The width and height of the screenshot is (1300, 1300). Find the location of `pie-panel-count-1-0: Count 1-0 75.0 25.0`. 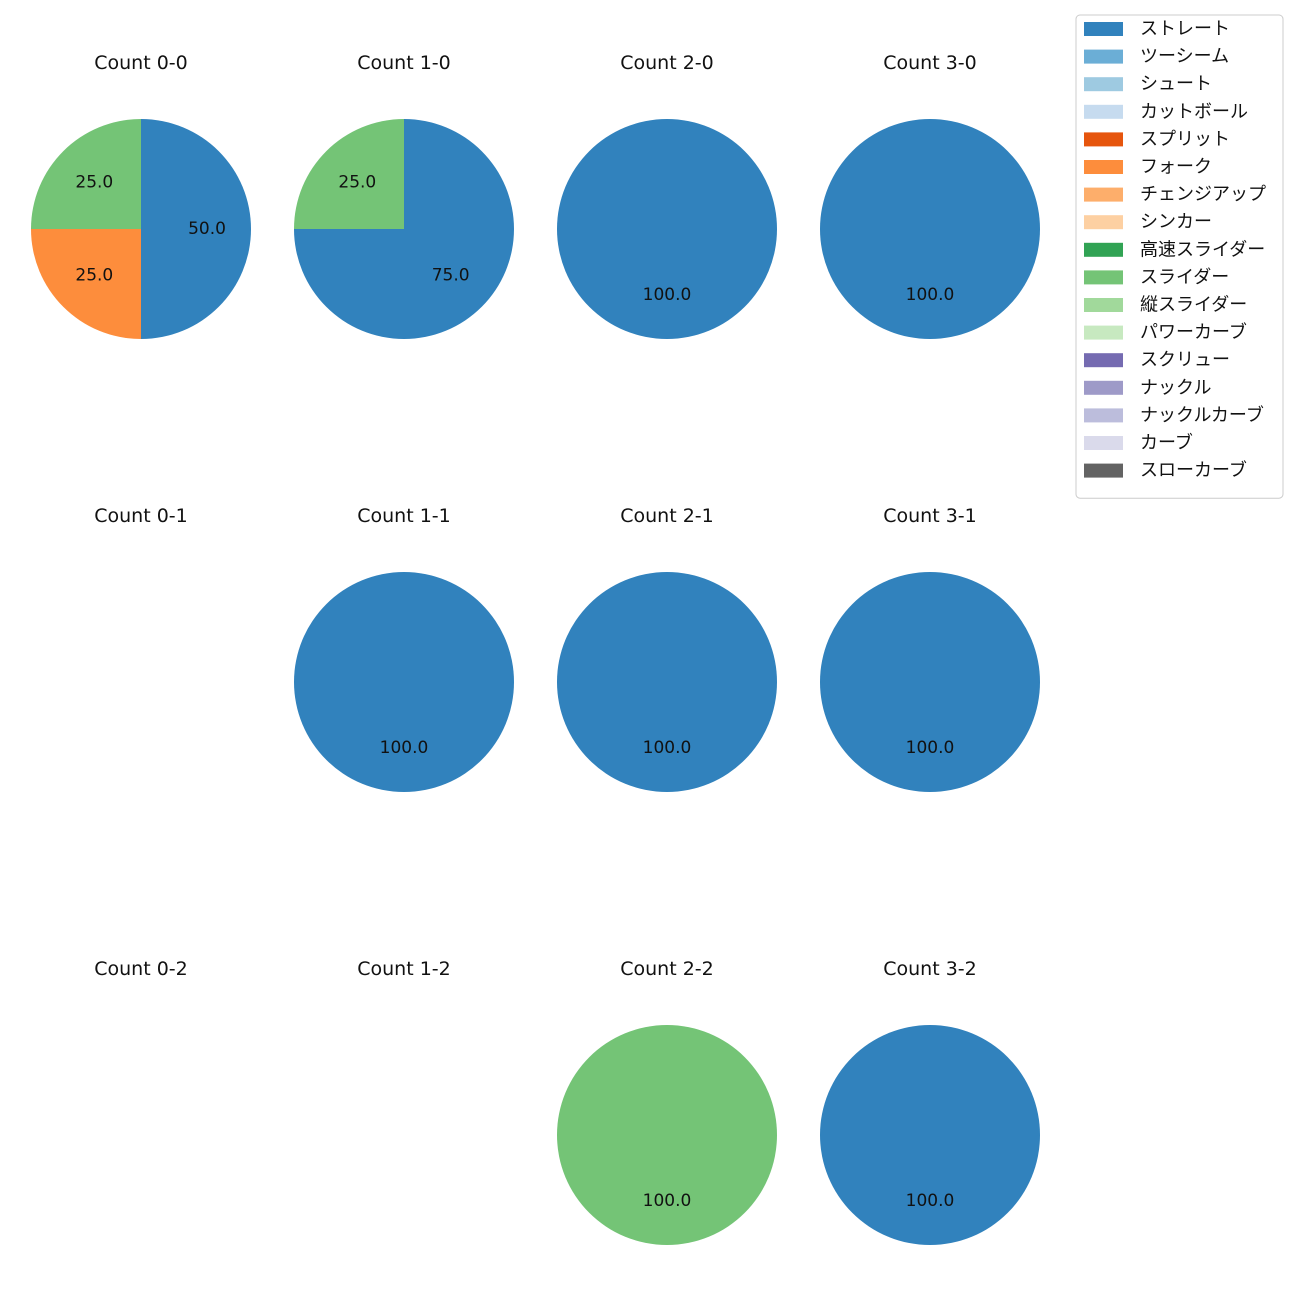

pie-panel-count-1-0: Count 1-0 75.0 25.0 is located at coordinates (404, 195).